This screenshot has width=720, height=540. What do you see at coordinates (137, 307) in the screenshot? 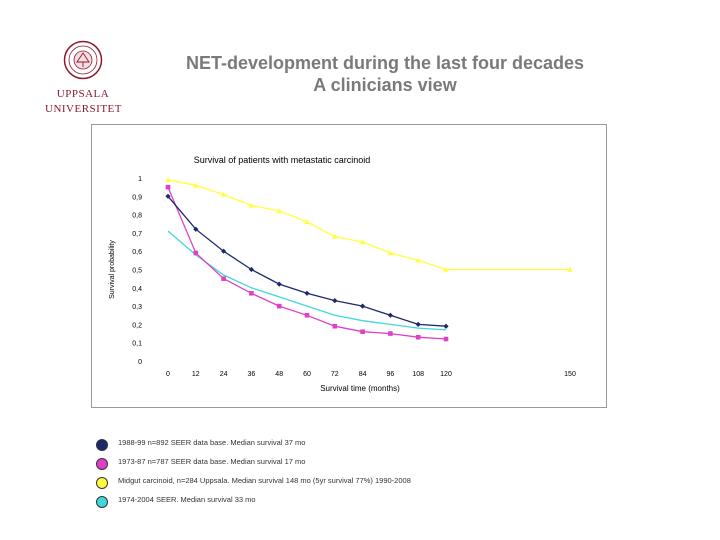
I see `y-tick-label: 0,3` at bounding box center [137, 307].